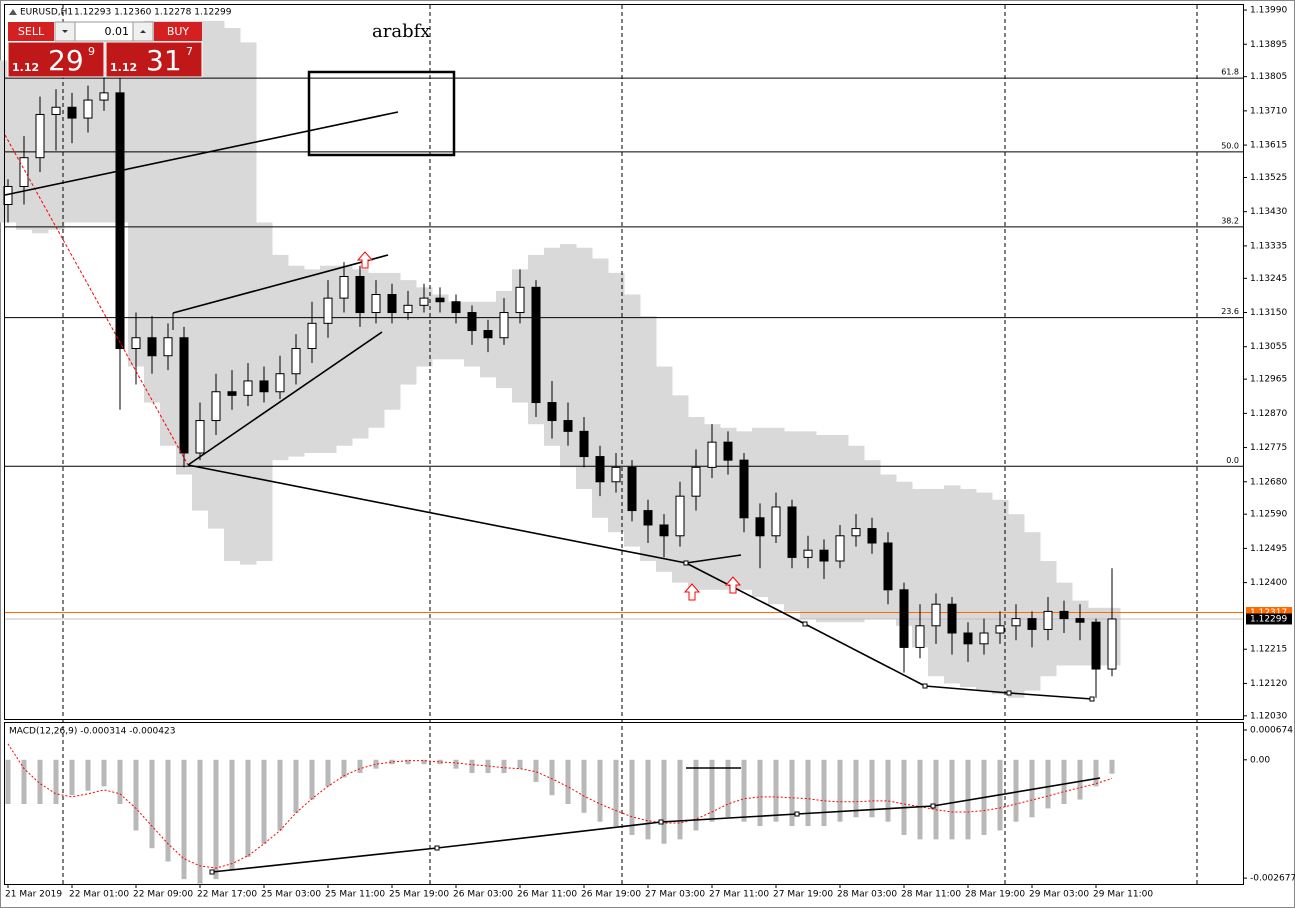 This screenshot has width=1295, height=908. Describe the element at coordinates (419, 895) in the screenshot. I see `x-tick-label: 25 Mar 19:00` at that location.